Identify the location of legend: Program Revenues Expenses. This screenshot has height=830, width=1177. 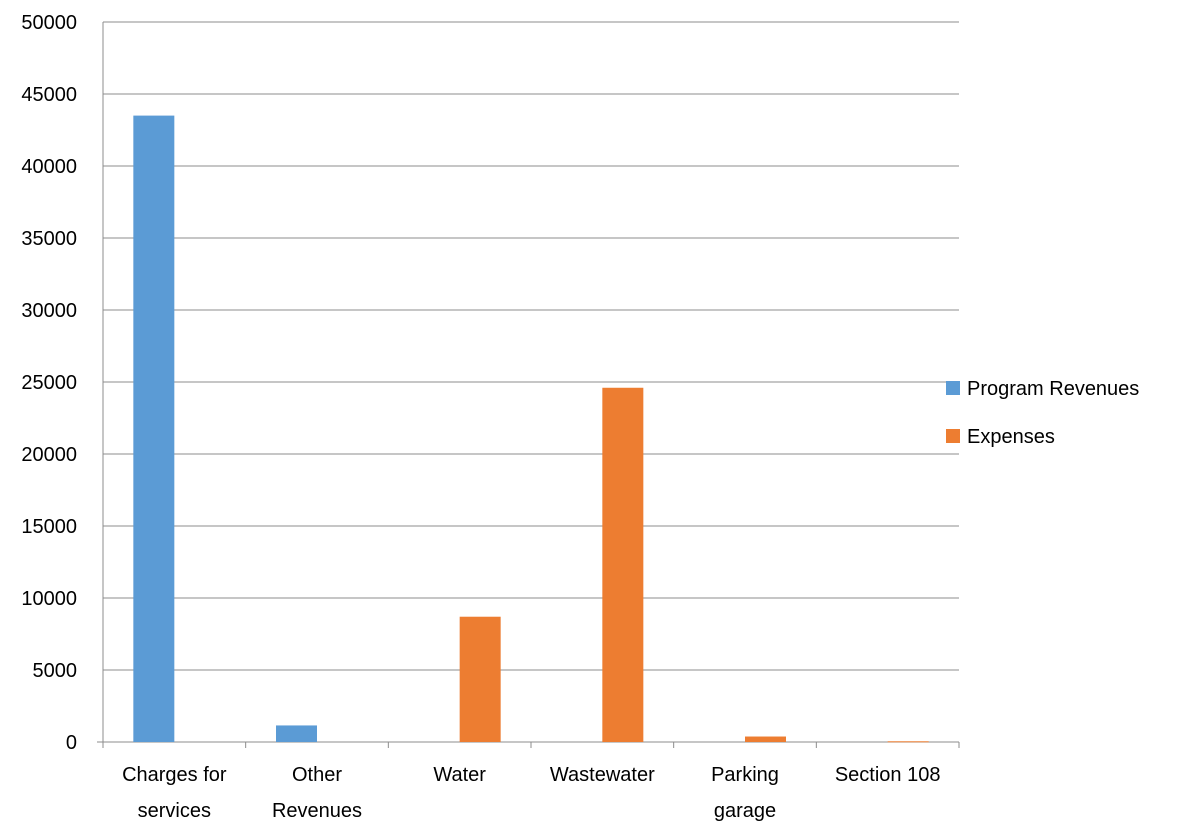
(1042, 413).